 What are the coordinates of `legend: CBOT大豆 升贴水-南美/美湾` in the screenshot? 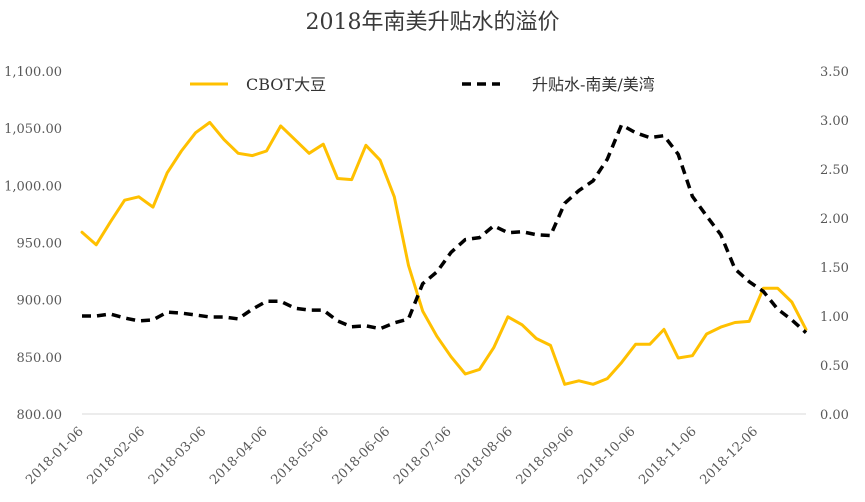 It's located at (422, 84).